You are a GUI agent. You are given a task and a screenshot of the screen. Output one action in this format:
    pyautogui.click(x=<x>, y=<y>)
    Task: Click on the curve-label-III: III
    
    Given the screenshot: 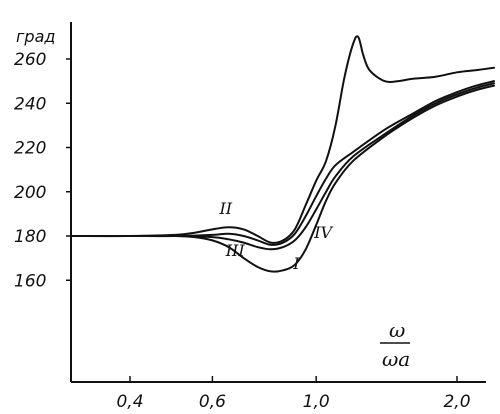 What is the action you would take?
    pyautogui.click(x=235, y=250)
    